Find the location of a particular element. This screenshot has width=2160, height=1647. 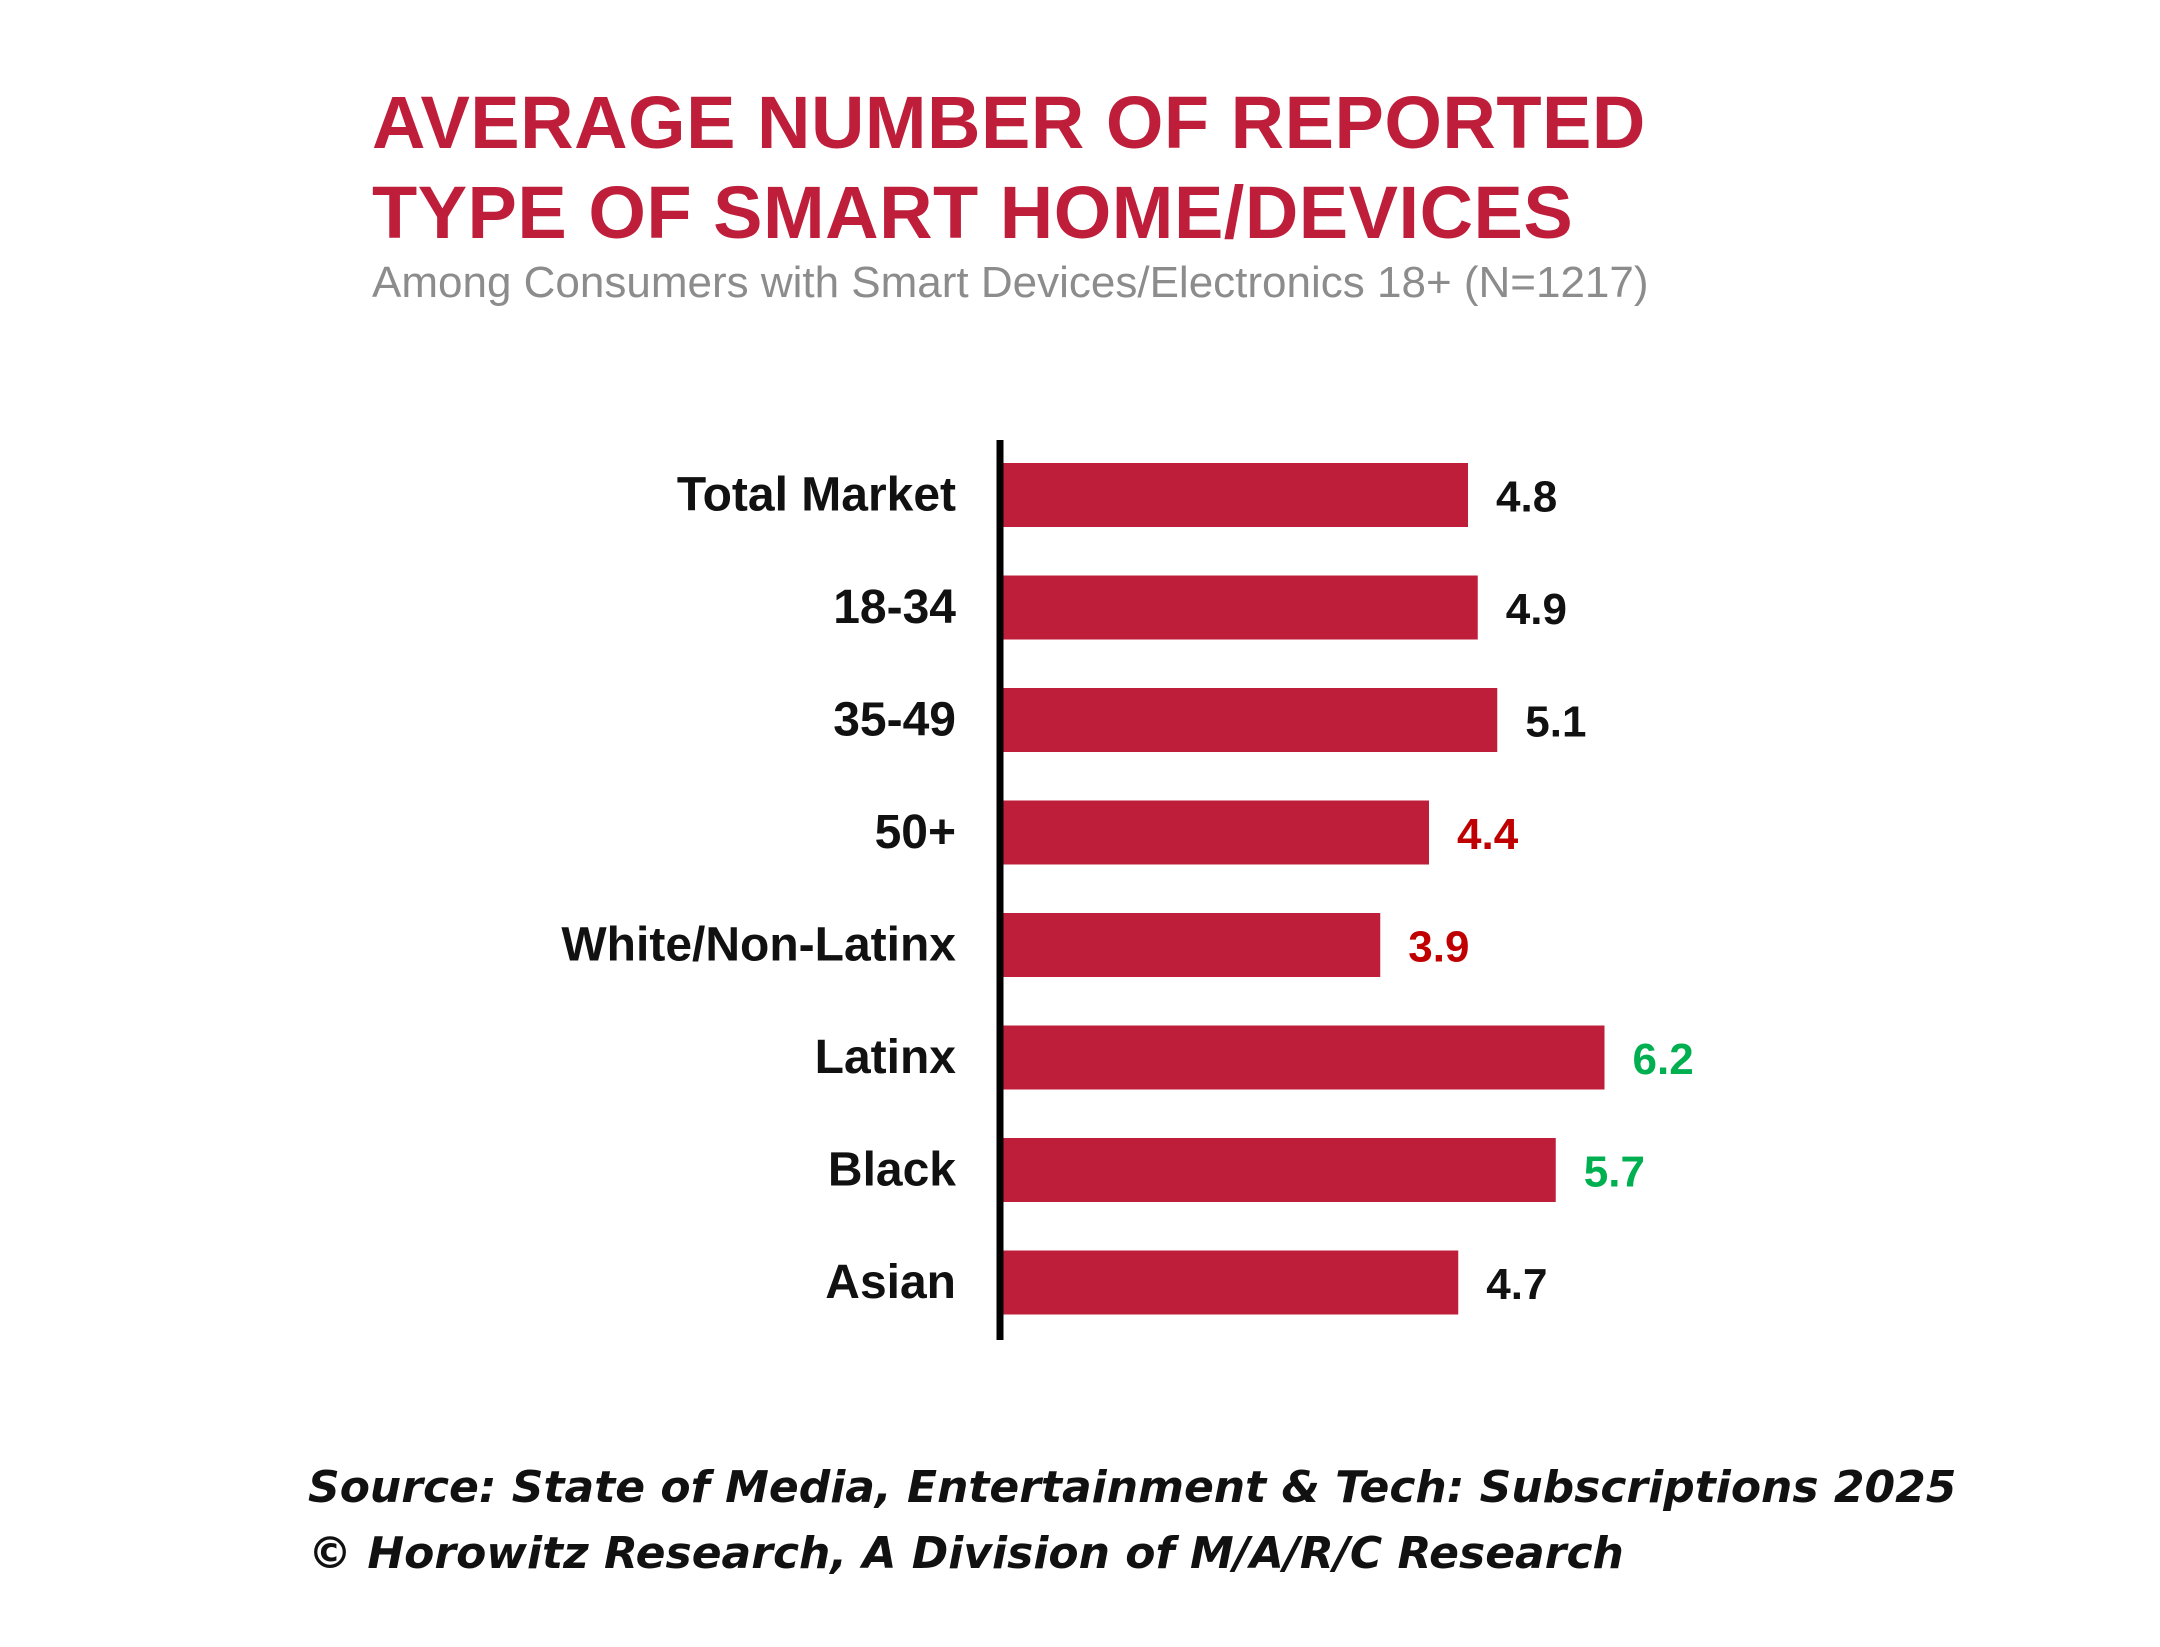

value-label-latinx: 6.2 is located at coordinates (1663, 1059).